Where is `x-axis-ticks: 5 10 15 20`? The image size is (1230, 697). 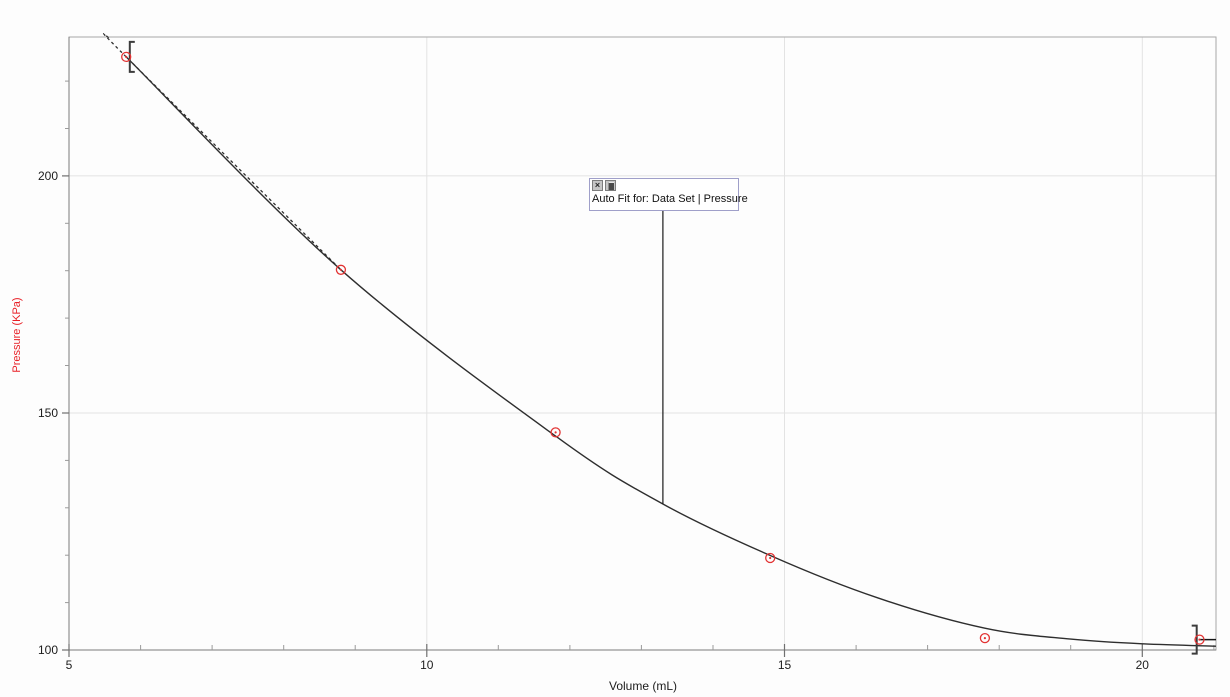
x-axis-ticks: 5 10 15 20 is located at coordinates (608, 658).